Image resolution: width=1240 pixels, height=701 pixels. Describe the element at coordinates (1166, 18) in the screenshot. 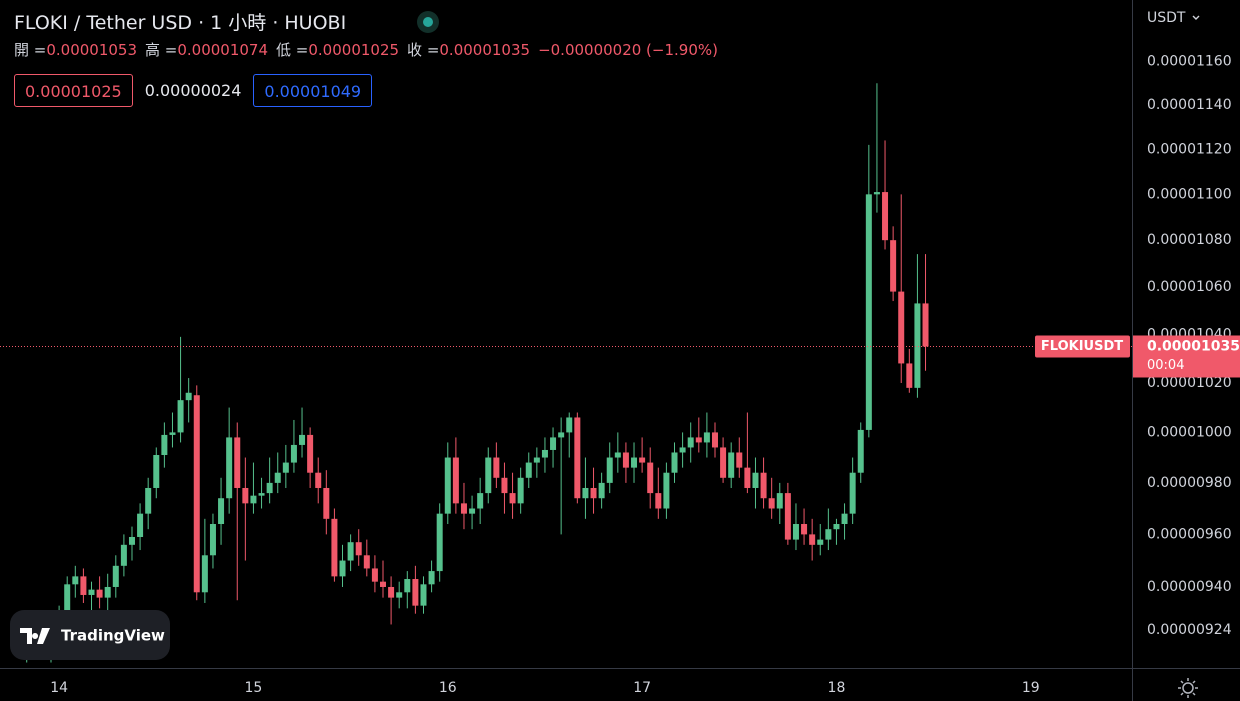

I see `currency: USDT` at that location.